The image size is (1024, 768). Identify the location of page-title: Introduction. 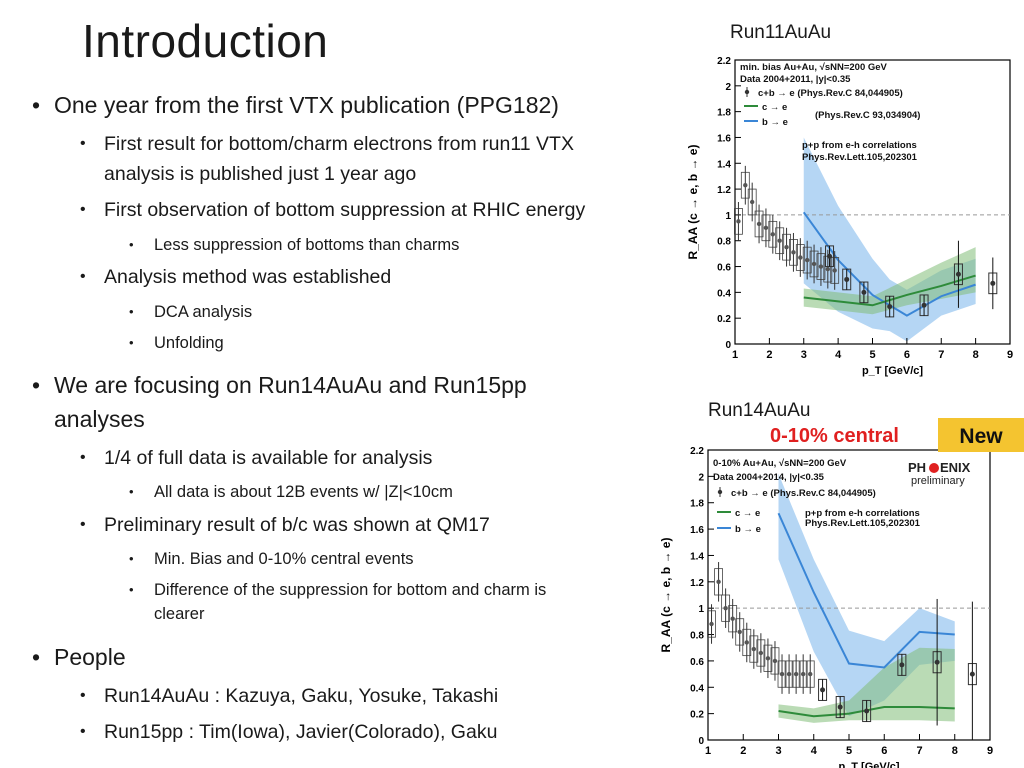
(205, 41).